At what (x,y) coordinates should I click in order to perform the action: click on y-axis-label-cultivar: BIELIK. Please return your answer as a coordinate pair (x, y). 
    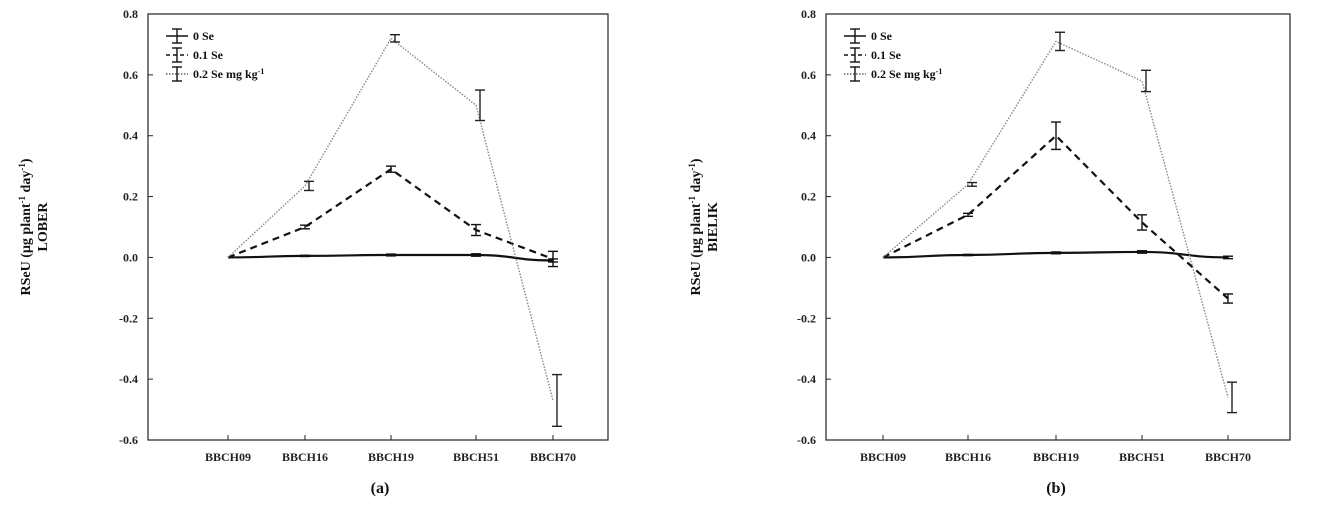
    Looking at the image, I should click on (713, 227).